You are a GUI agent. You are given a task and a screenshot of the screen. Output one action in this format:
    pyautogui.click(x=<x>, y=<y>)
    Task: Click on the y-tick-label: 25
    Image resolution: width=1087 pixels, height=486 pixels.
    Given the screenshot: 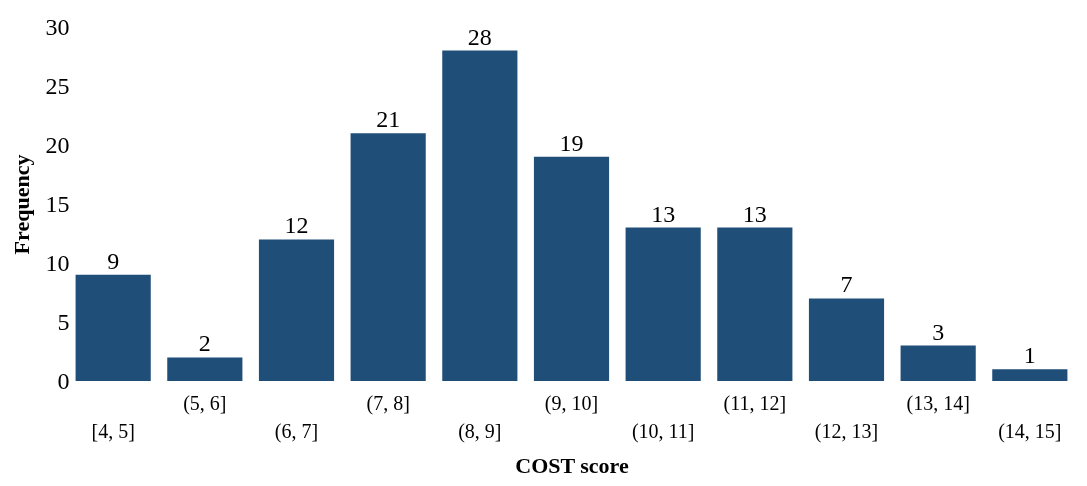 What is the action you would take?
    pyautogui.click(x=57, y=85)
    